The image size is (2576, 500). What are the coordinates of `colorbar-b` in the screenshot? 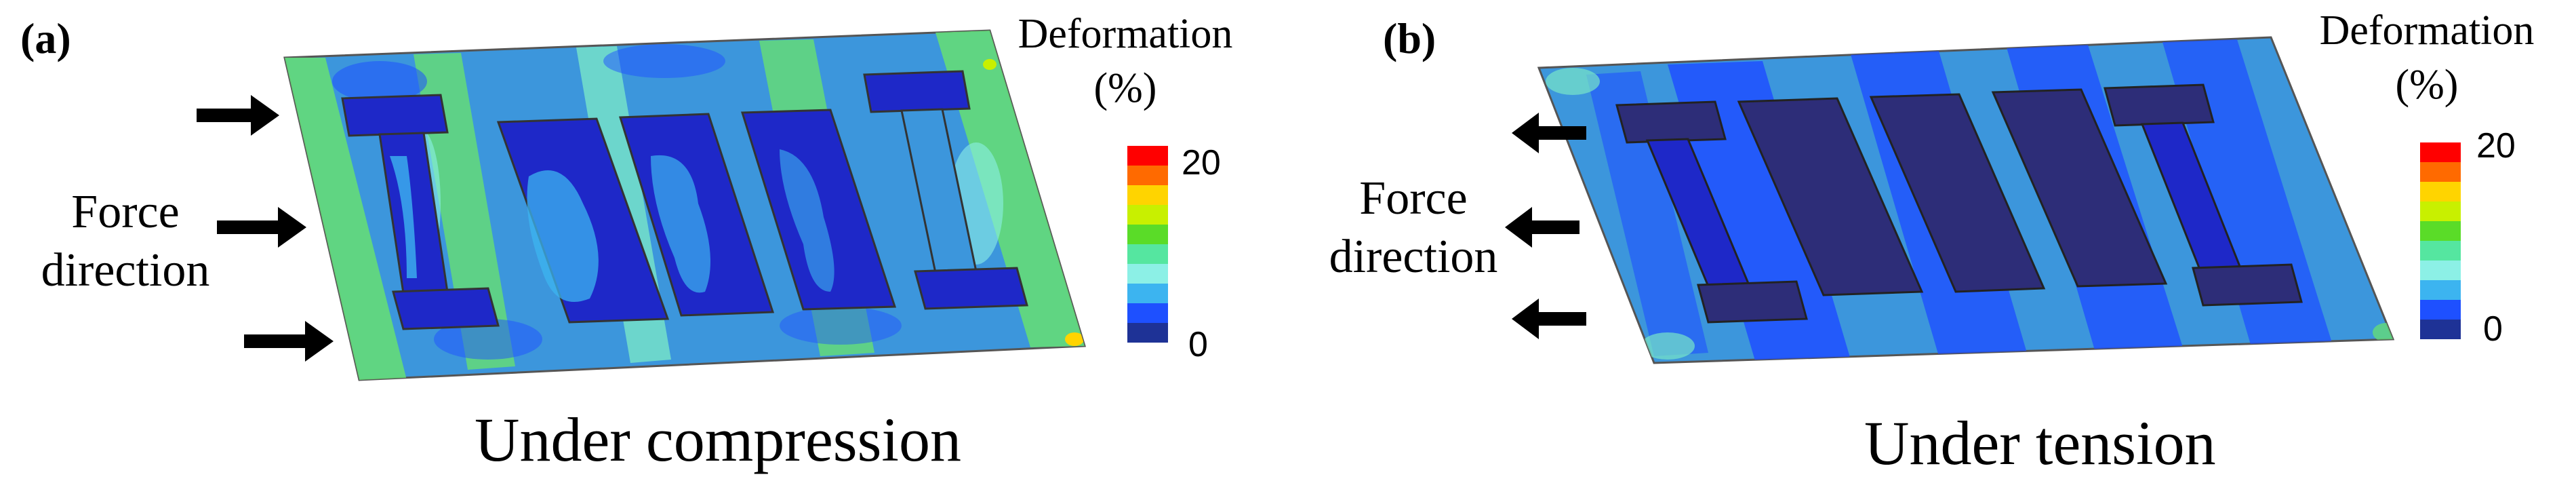 It's located at (2440, 241).